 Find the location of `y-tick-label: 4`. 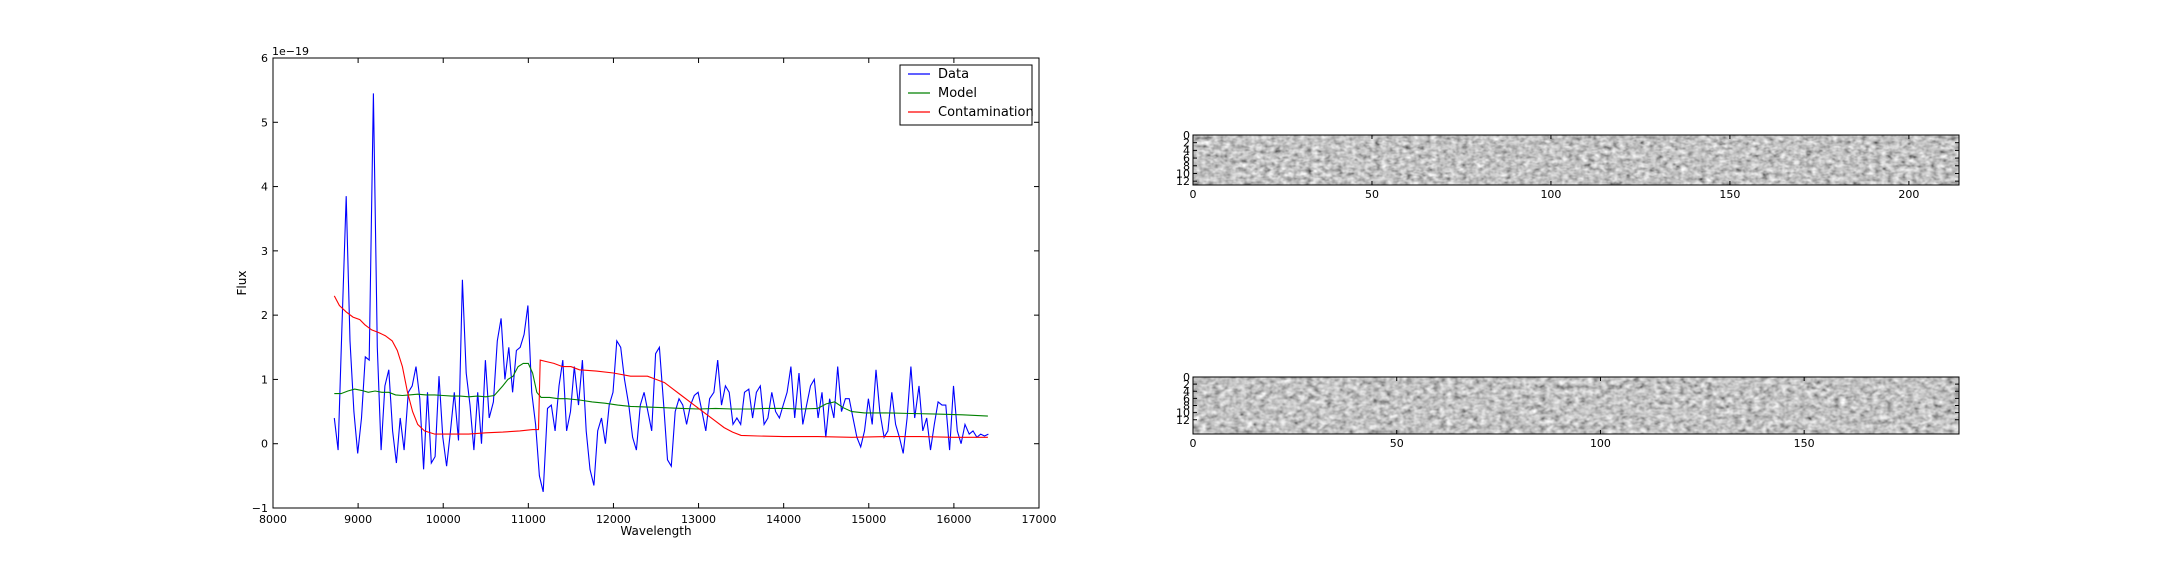

y-tick-label: 4 is located at coordinates (264, 187).